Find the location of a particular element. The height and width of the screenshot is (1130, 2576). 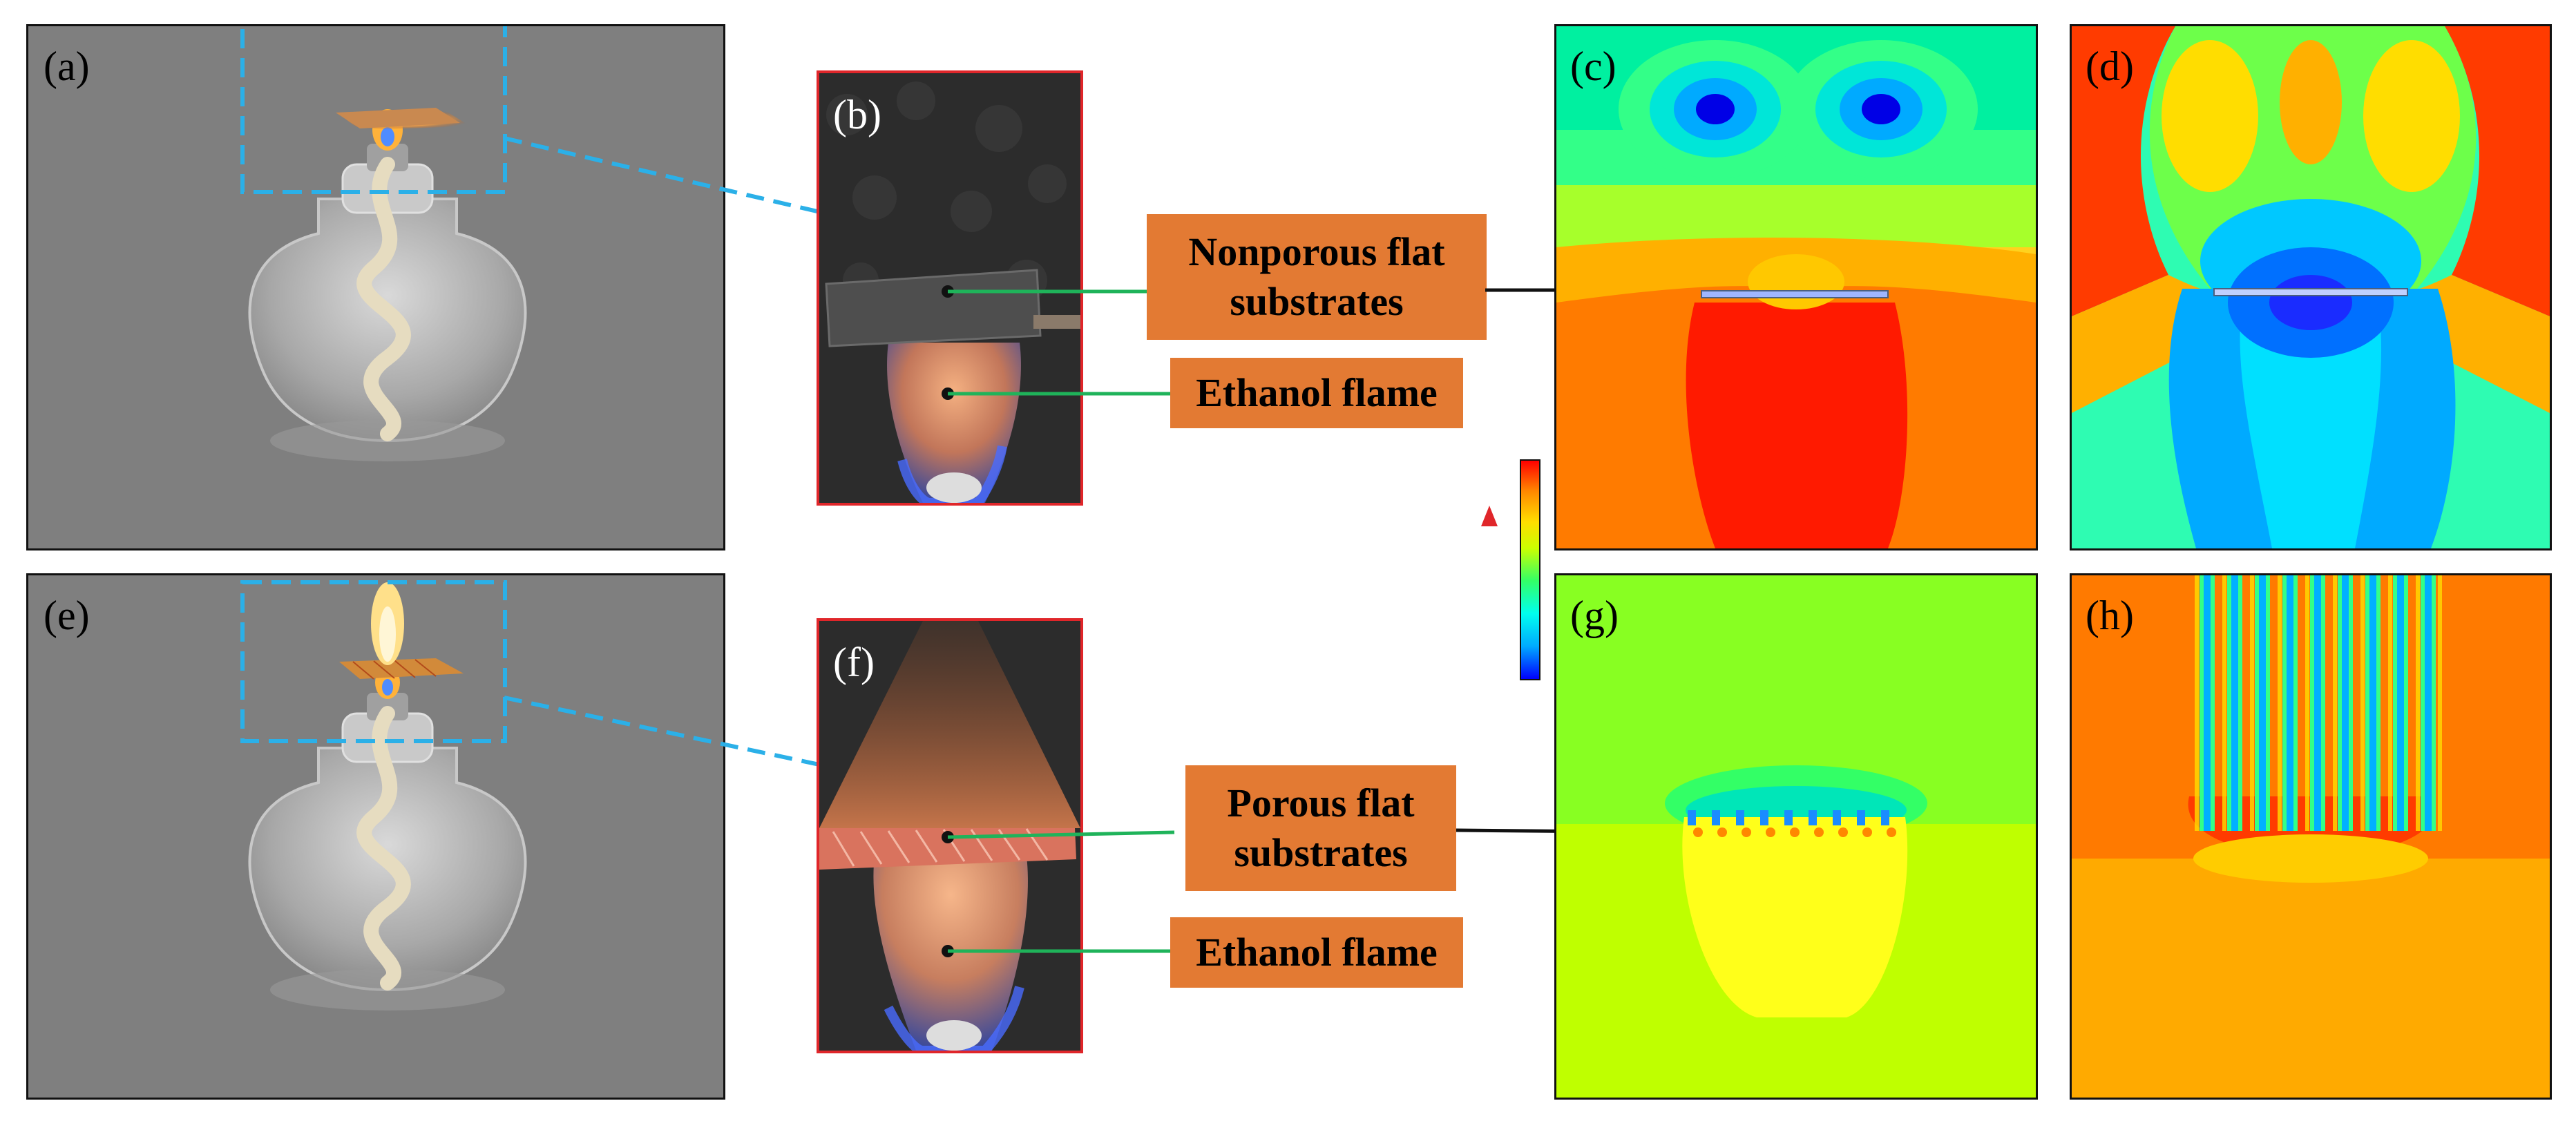

simulation-field-d is located at coordinates (2311, 287).